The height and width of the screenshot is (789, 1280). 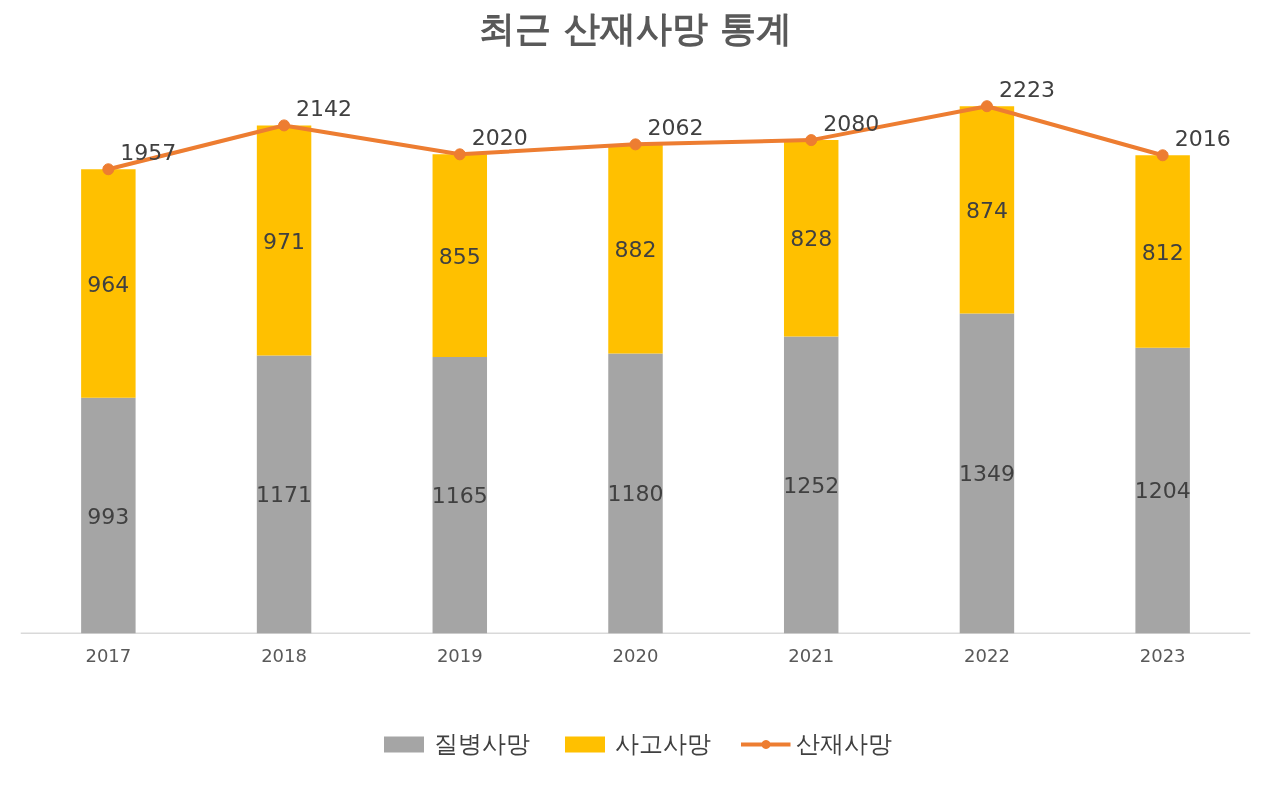 I want to click on data-label: 1171, so click(x=284, y=495).